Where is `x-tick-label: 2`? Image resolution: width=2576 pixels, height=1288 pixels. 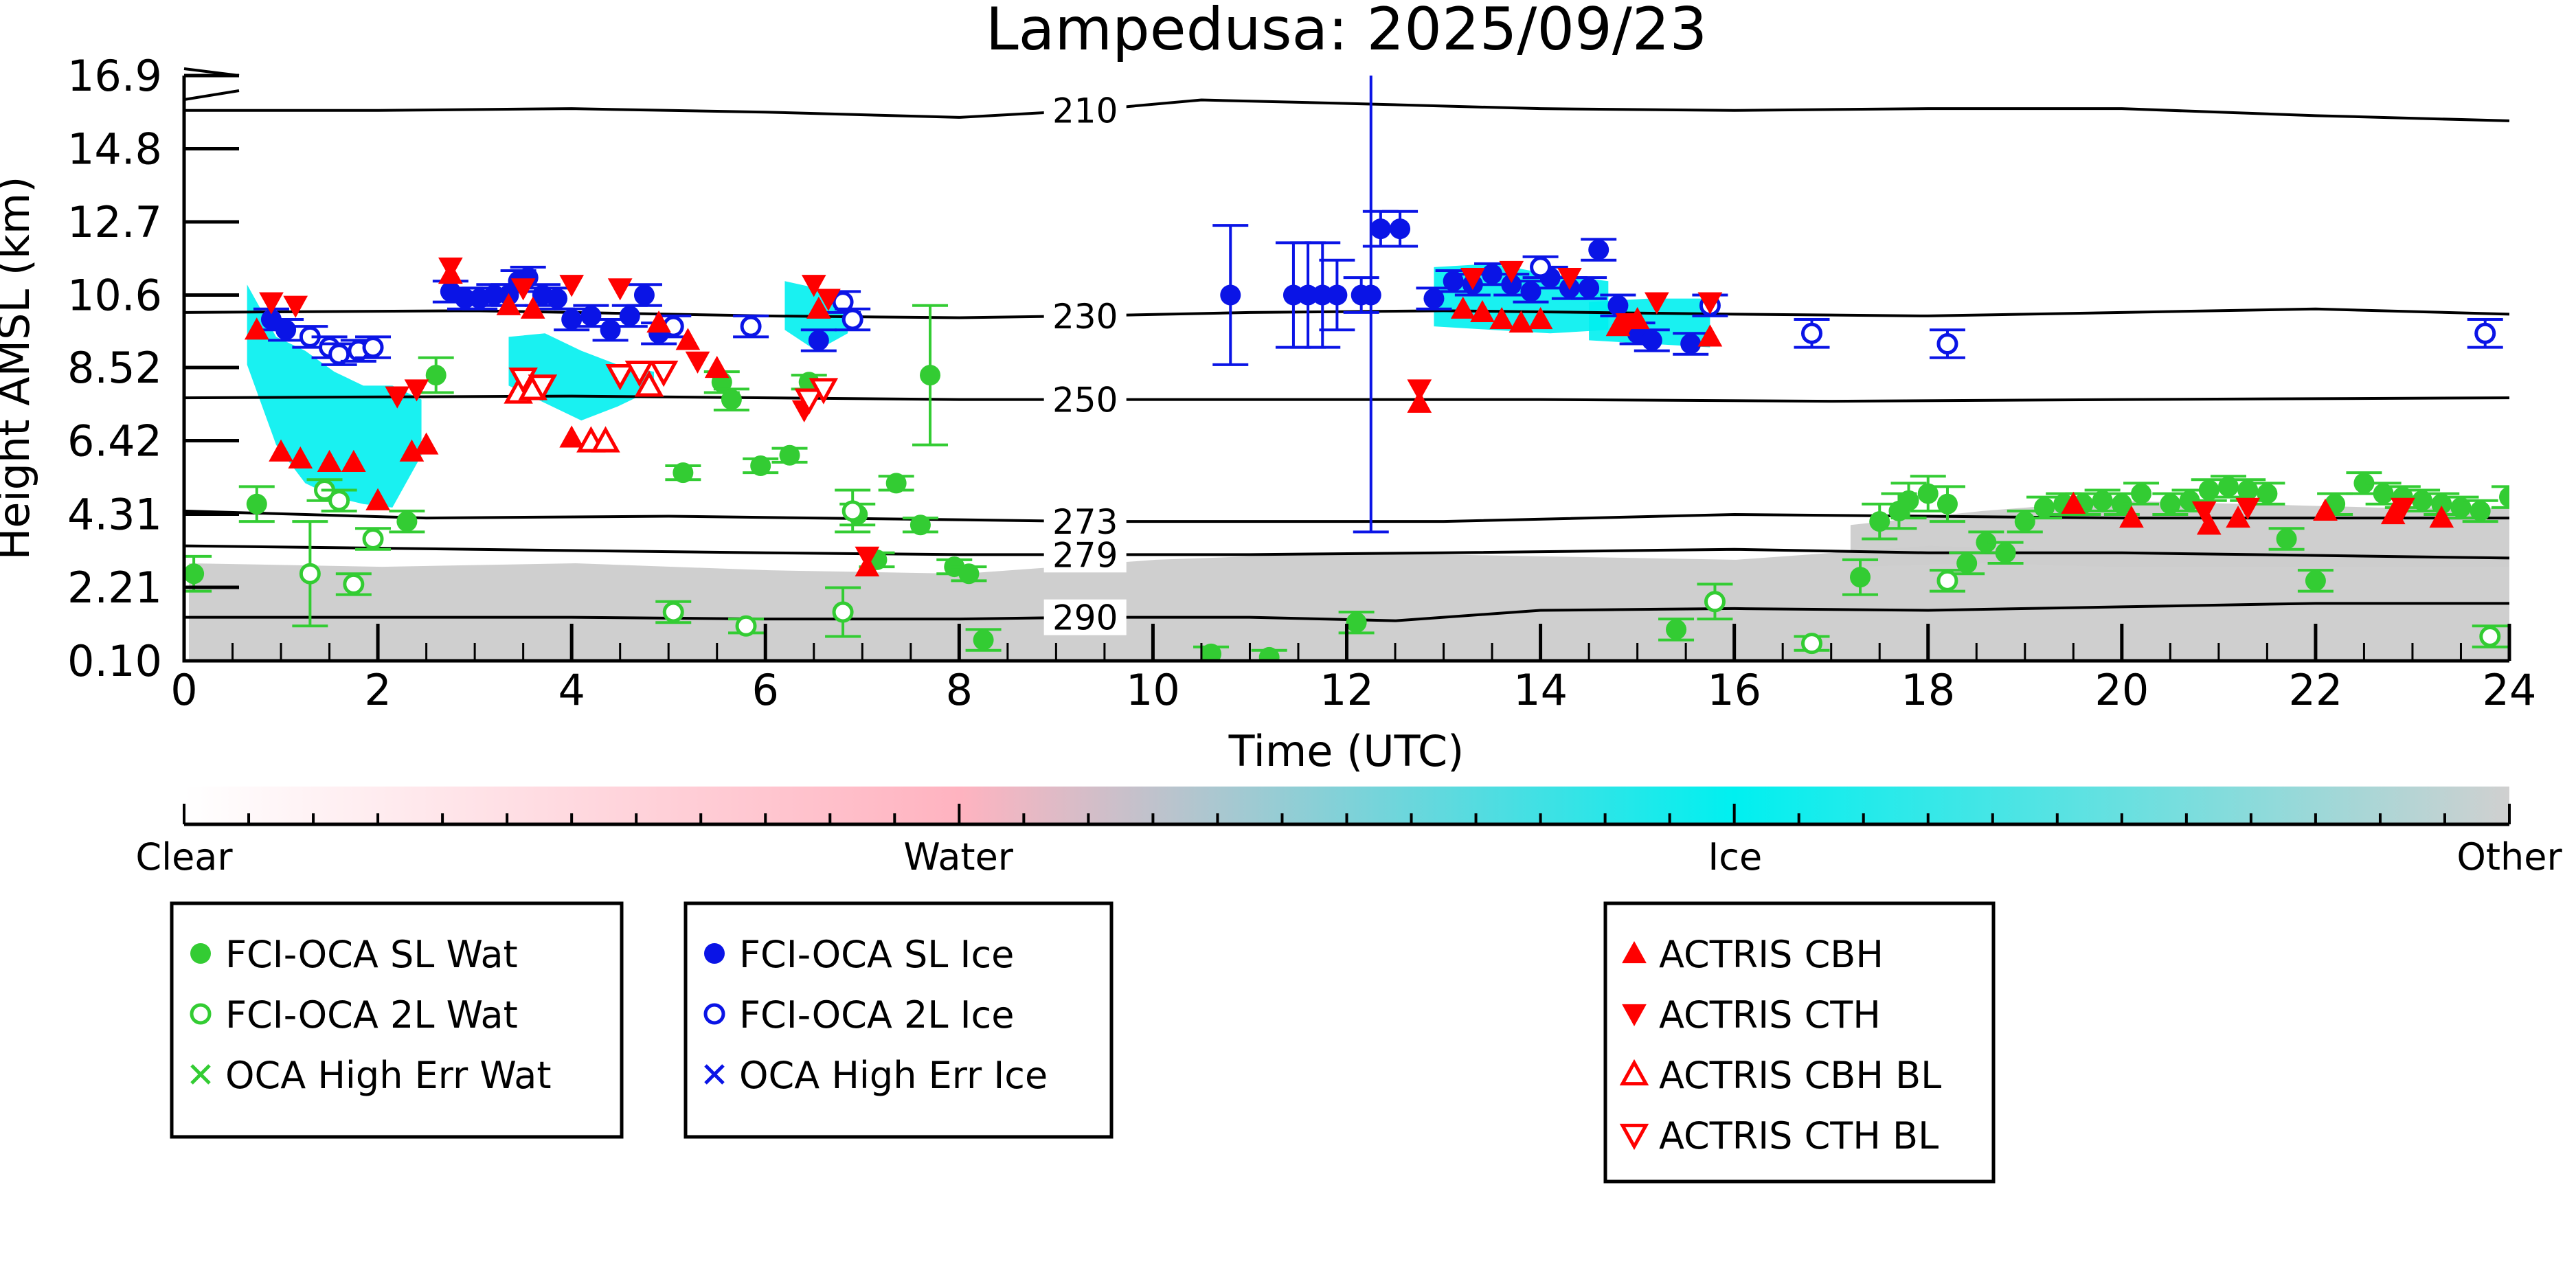
x-tick-label: 2 is located at coordinates (377, 690).